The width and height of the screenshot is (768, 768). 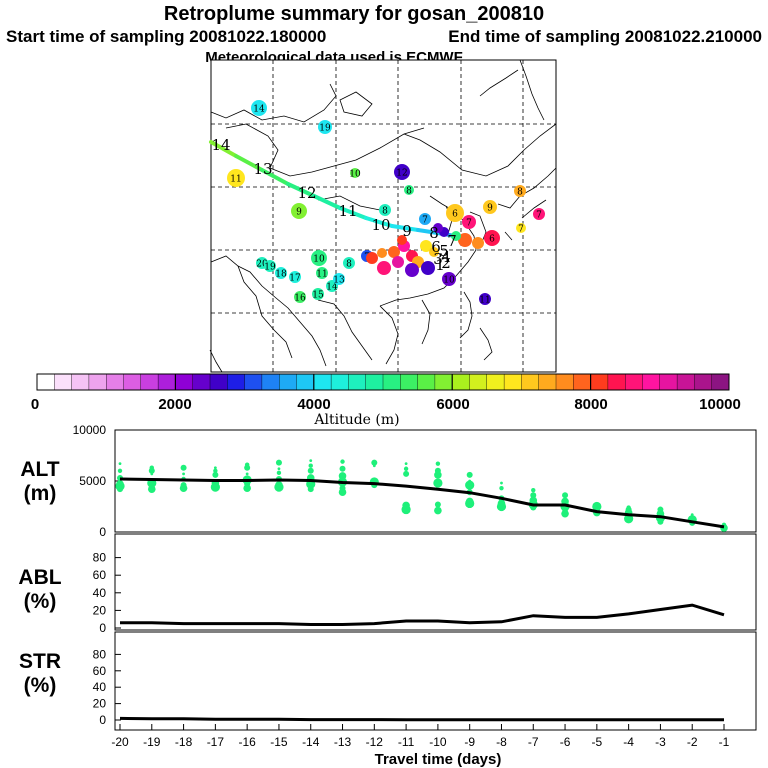 What do you see at coordinates (533, 742) in the screenshot?
I see `x-tick-label: -7` at bounding box center [533, 742].